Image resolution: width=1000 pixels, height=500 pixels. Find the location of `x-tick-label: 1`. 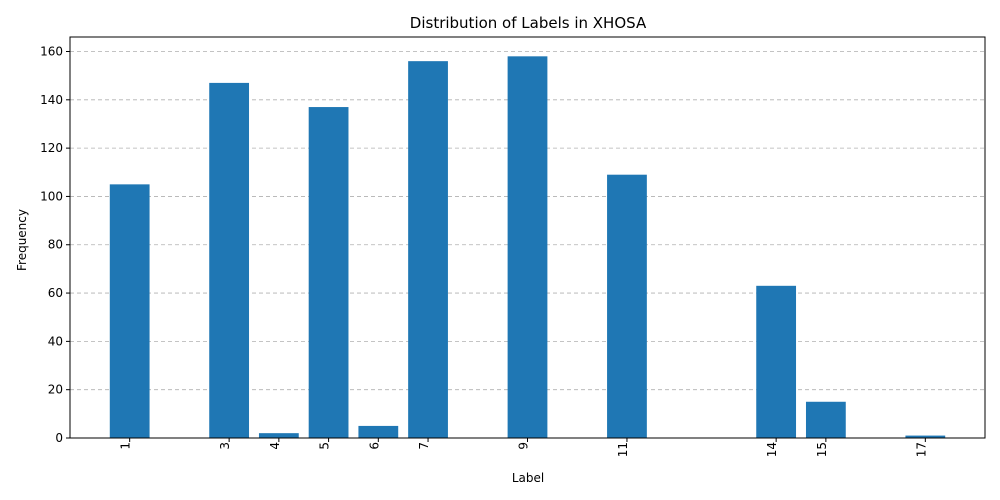

x-tick-label: 1 is located at coordinates (126, 446).